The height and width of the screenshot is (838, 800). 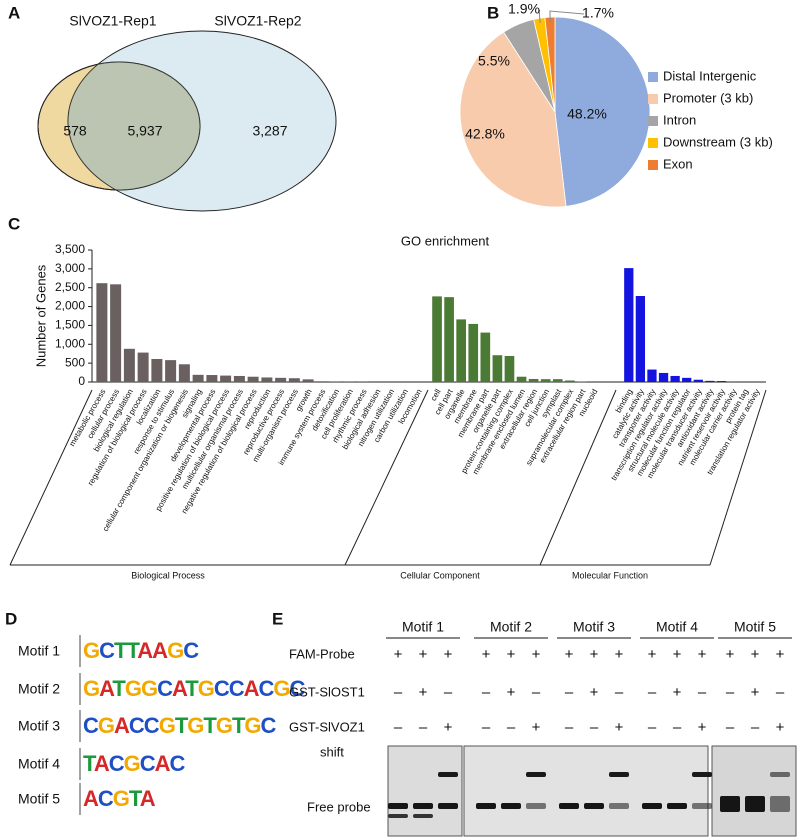 What do you see at coordinates (119, 798) in the screenshot?
I see `sequence-logo: ACGTA` at bounding box center [119, 798].